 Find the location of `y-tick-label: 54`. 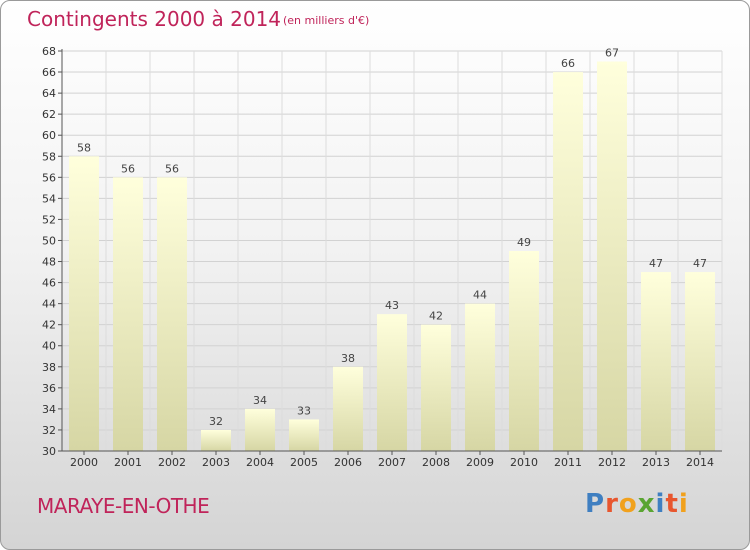

y-tick-label: 54 is located at coordinates (49, 198).